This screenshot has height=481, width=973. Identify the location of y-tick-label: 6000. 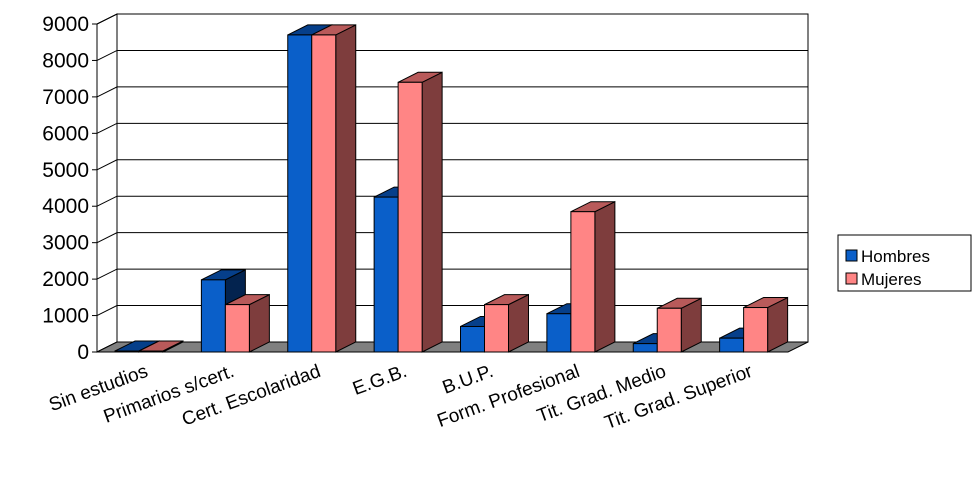
(65, 133).